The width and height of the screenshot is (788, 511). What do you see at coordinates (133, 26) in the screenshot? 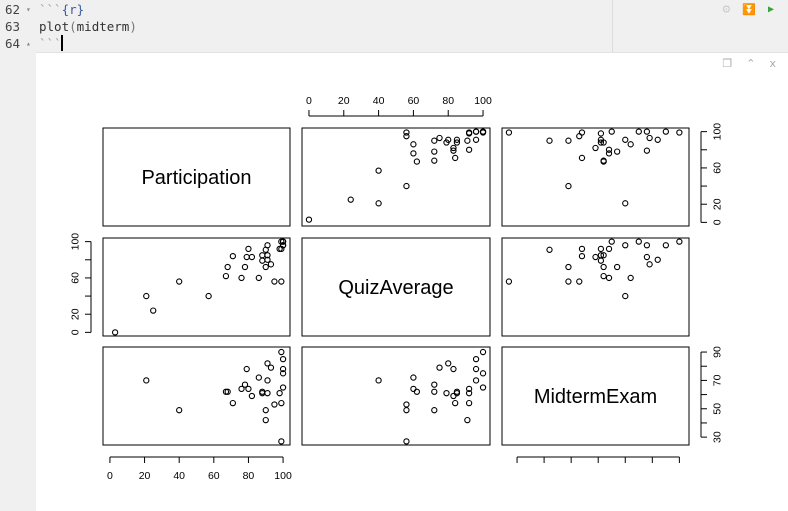
I see `code-paren: )` at bounding box center [133, 26].